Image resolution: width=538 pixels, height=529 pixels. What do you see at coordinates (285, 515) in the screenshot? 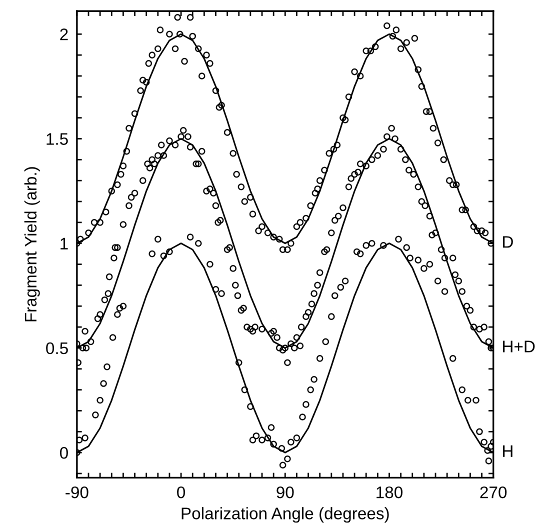
I see `x-axis-title: Polarization Angle (degrees)` at bounding box center [285, 515].